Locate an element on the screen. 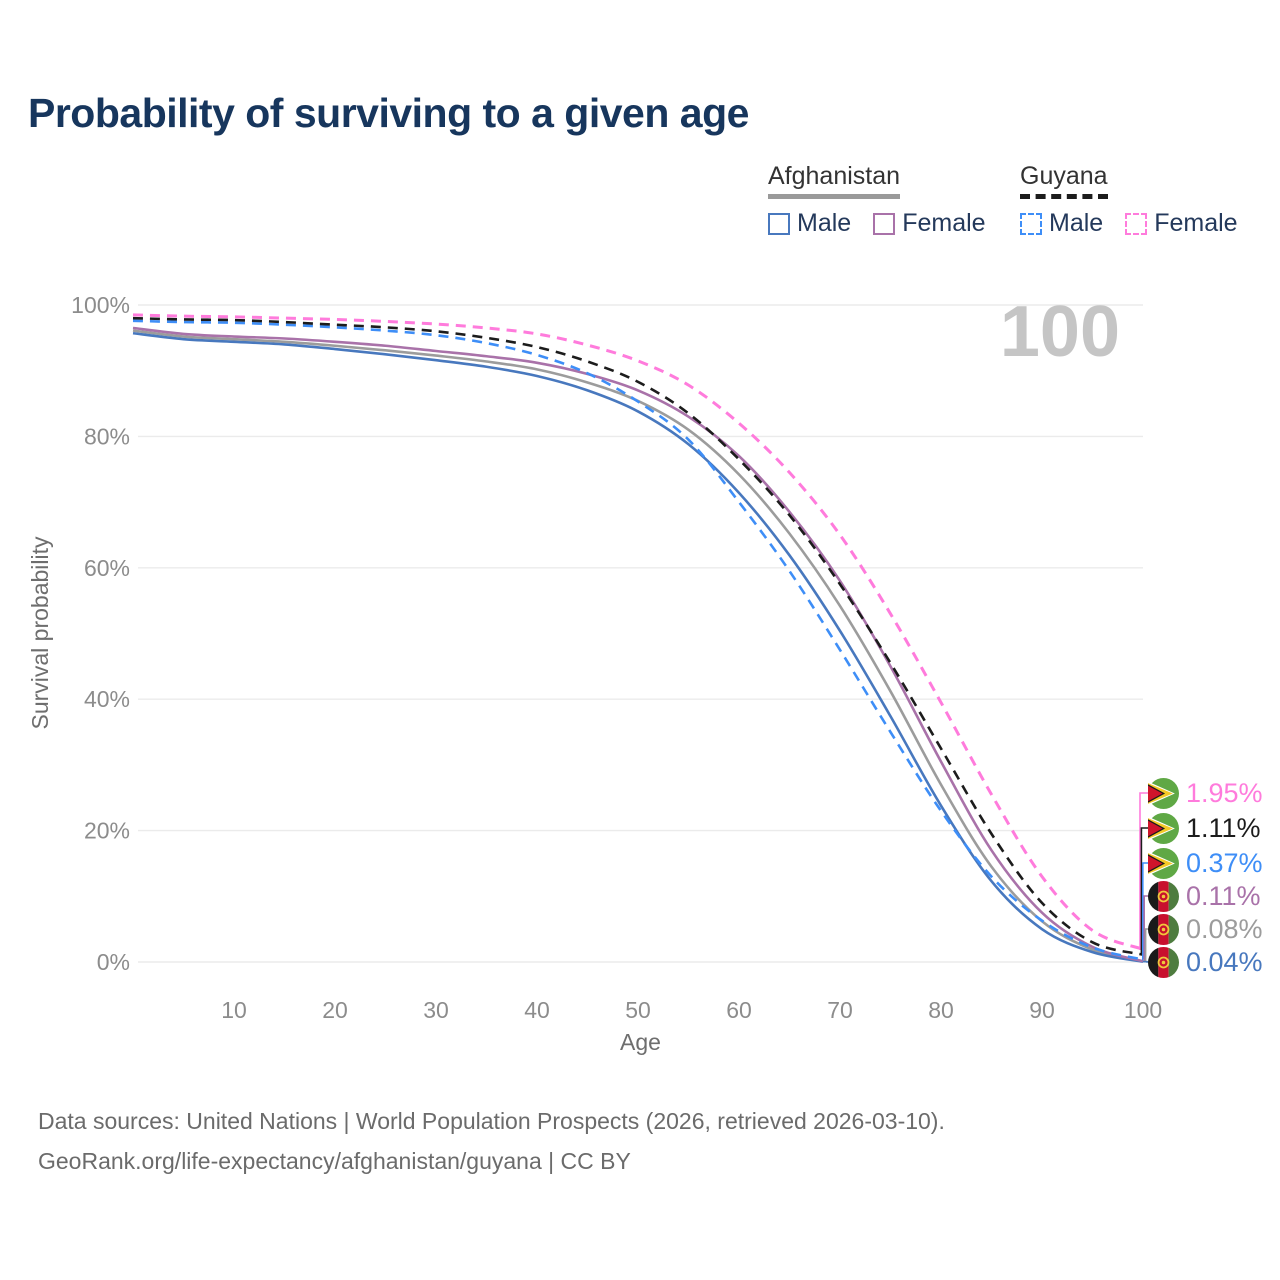 The width and height of the screenshot is (1280, 1280). x-tick-label: 90 is located at coordinates (1042, 1010).